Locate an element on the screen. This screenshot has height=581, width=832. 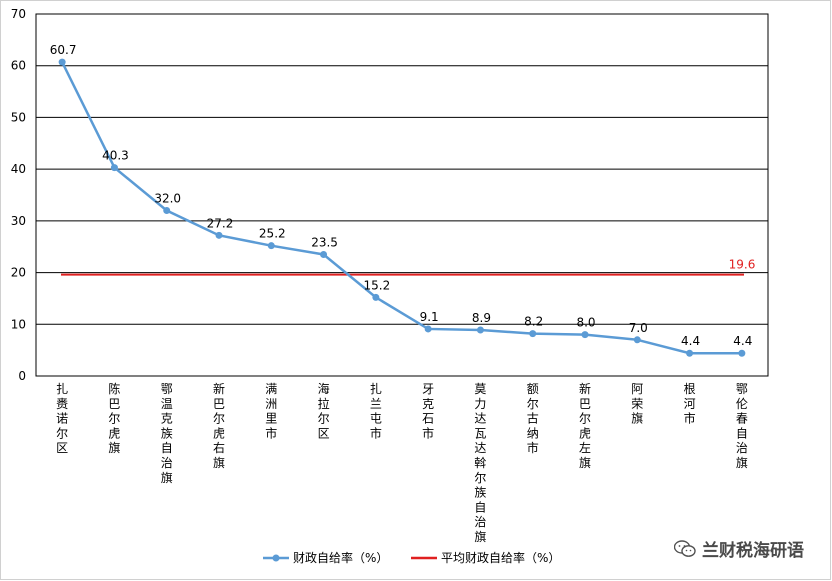
wechat-icon is located at coordinates (685, 548).